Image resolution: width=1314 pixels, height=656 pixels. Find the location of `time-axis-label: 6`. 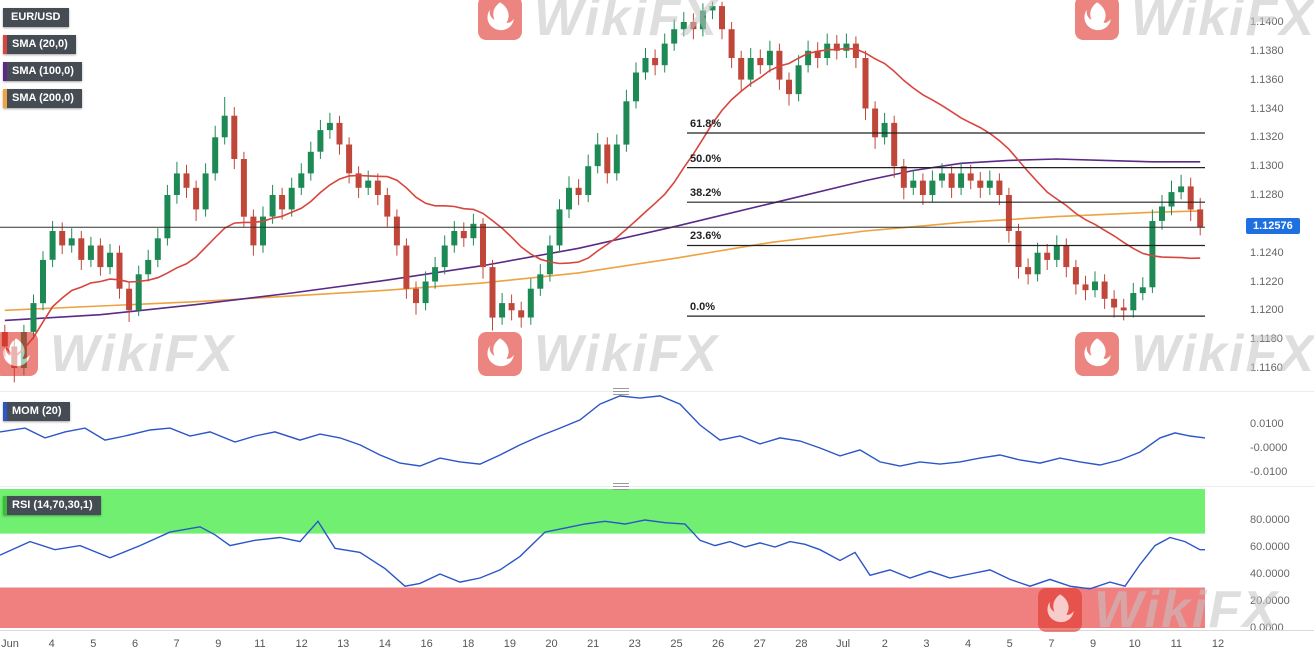

time-axis-label: 6 is located at coordinates (135, 644).